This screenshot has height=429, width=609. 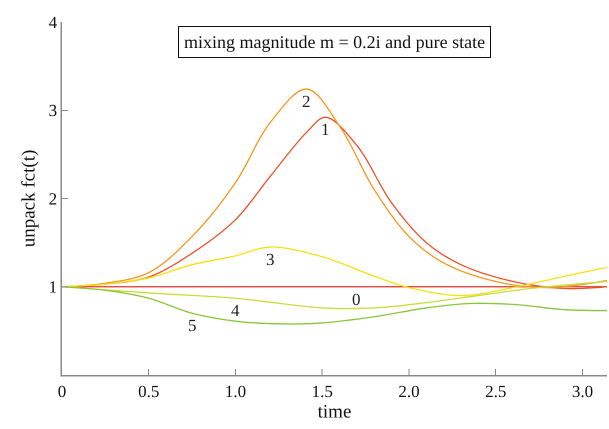 What do you see at coordinates (53, 22) in the screenshot?
I see `y-tick-label: 4` at bounding box center [53, 22].